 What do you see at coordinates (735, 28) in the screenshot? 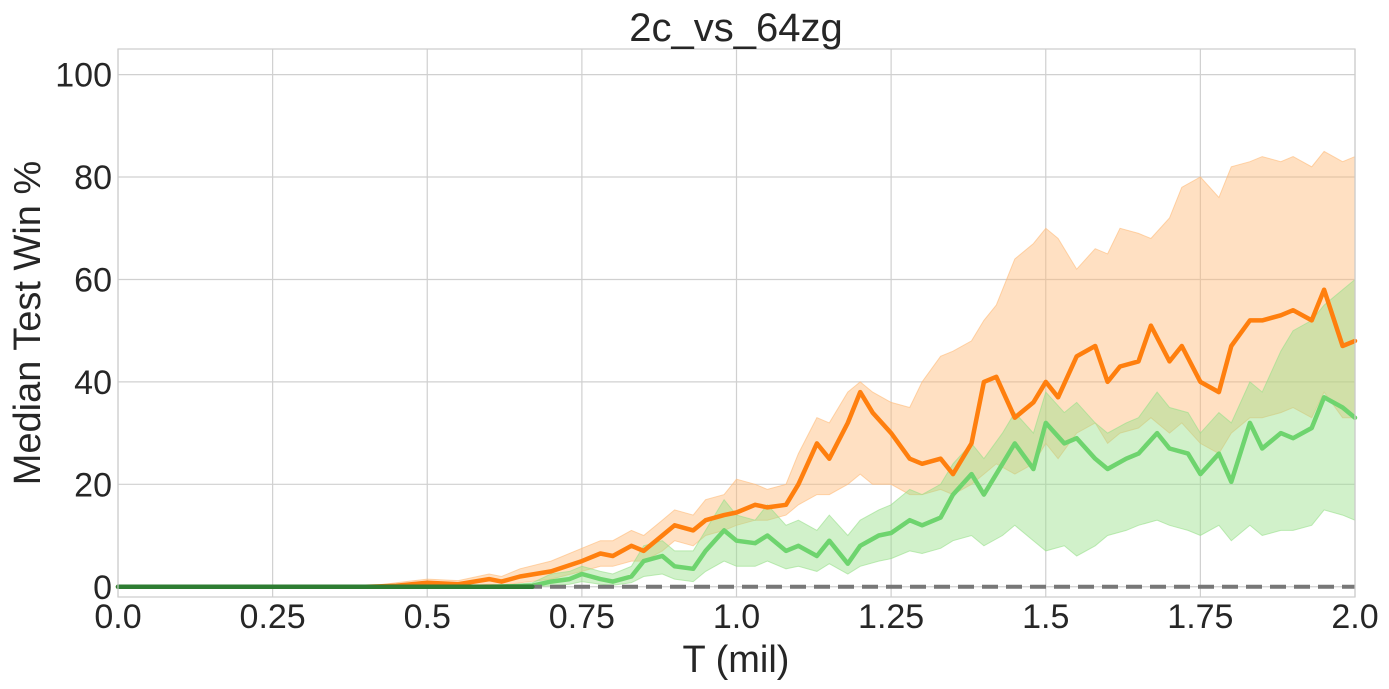
I see `chart-title: 2c_vs_64zg` at bounding box center [735, 28].